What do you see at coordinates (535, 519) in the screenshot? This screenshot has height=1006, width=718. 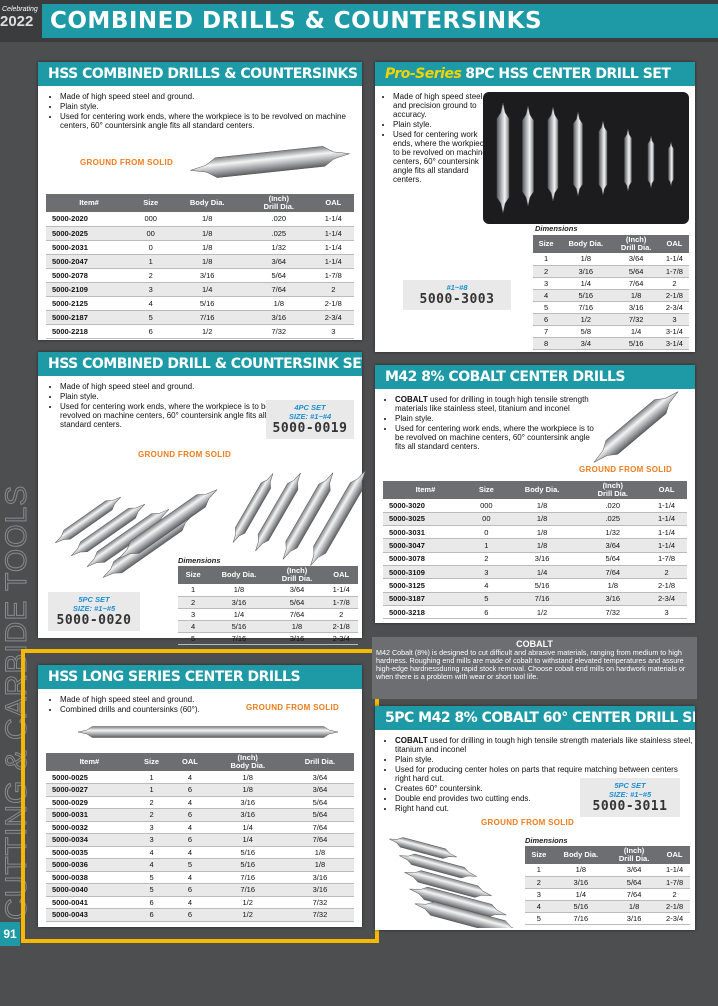 I see `table-row: 5000-3025 00 1/8.025 1-1/4` at bounding box center [535, 519].